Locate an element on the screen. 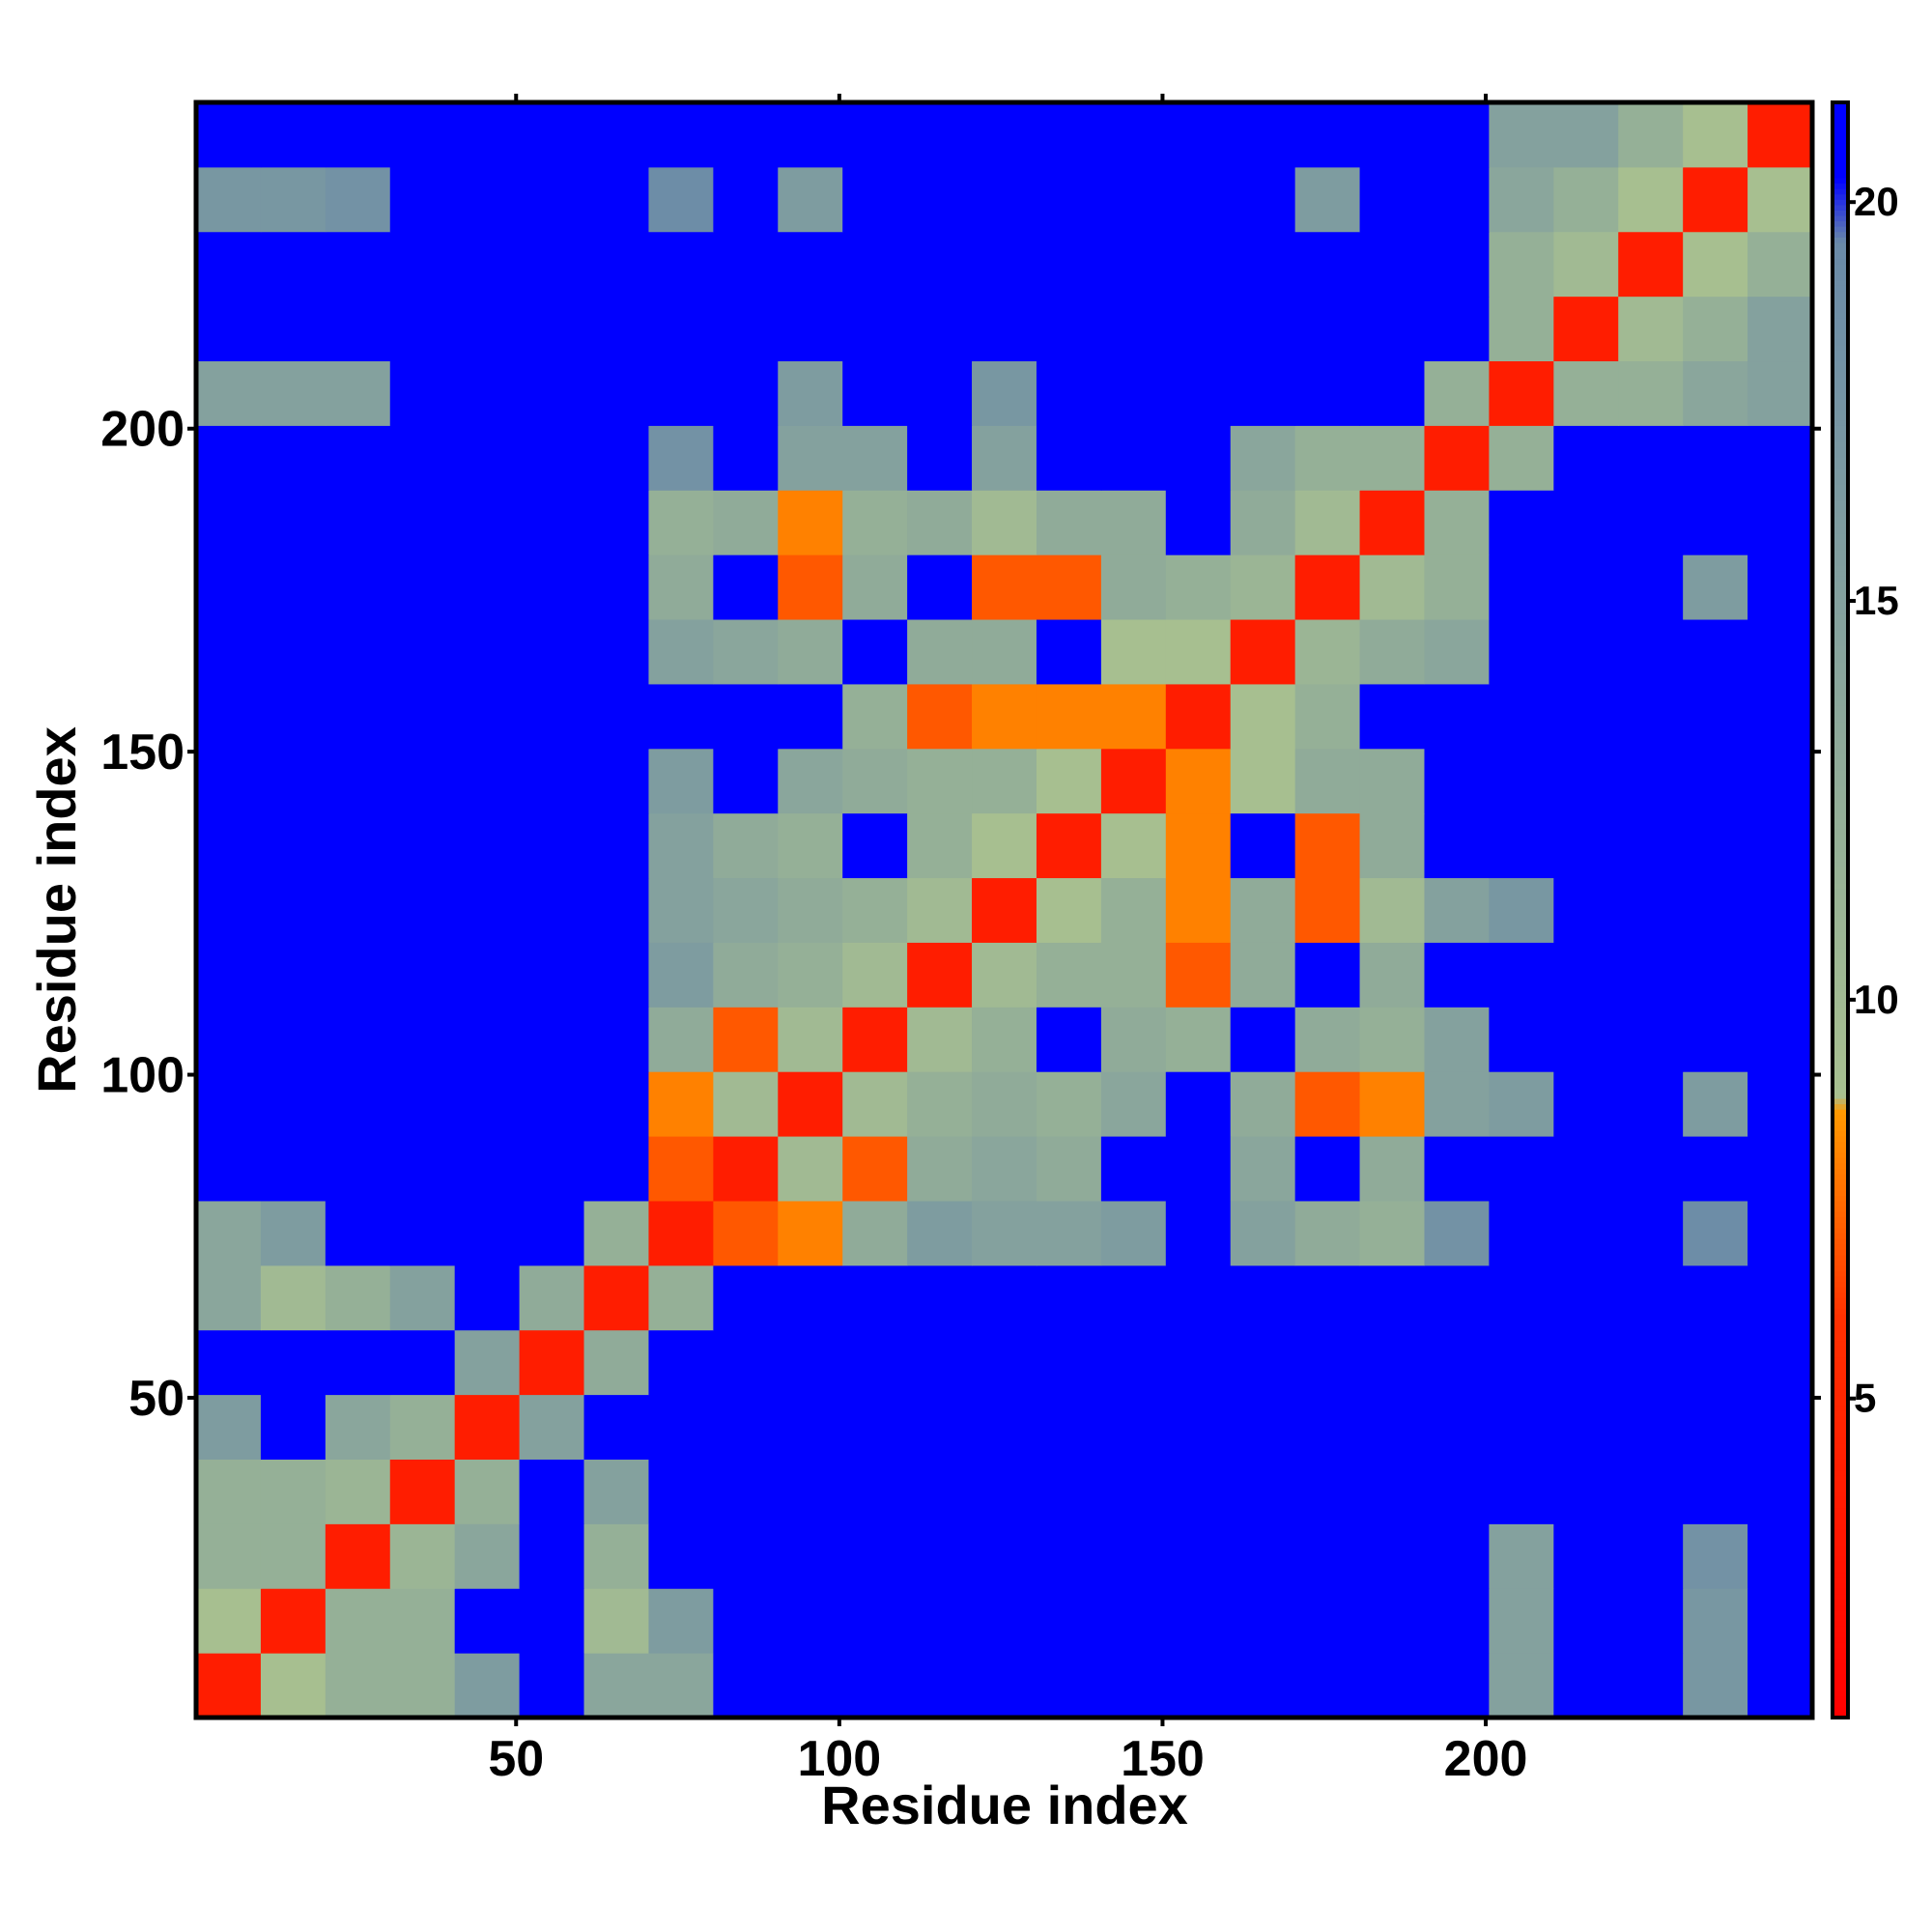  y-tick-label: 100 is located at coordinates (142, 1076).